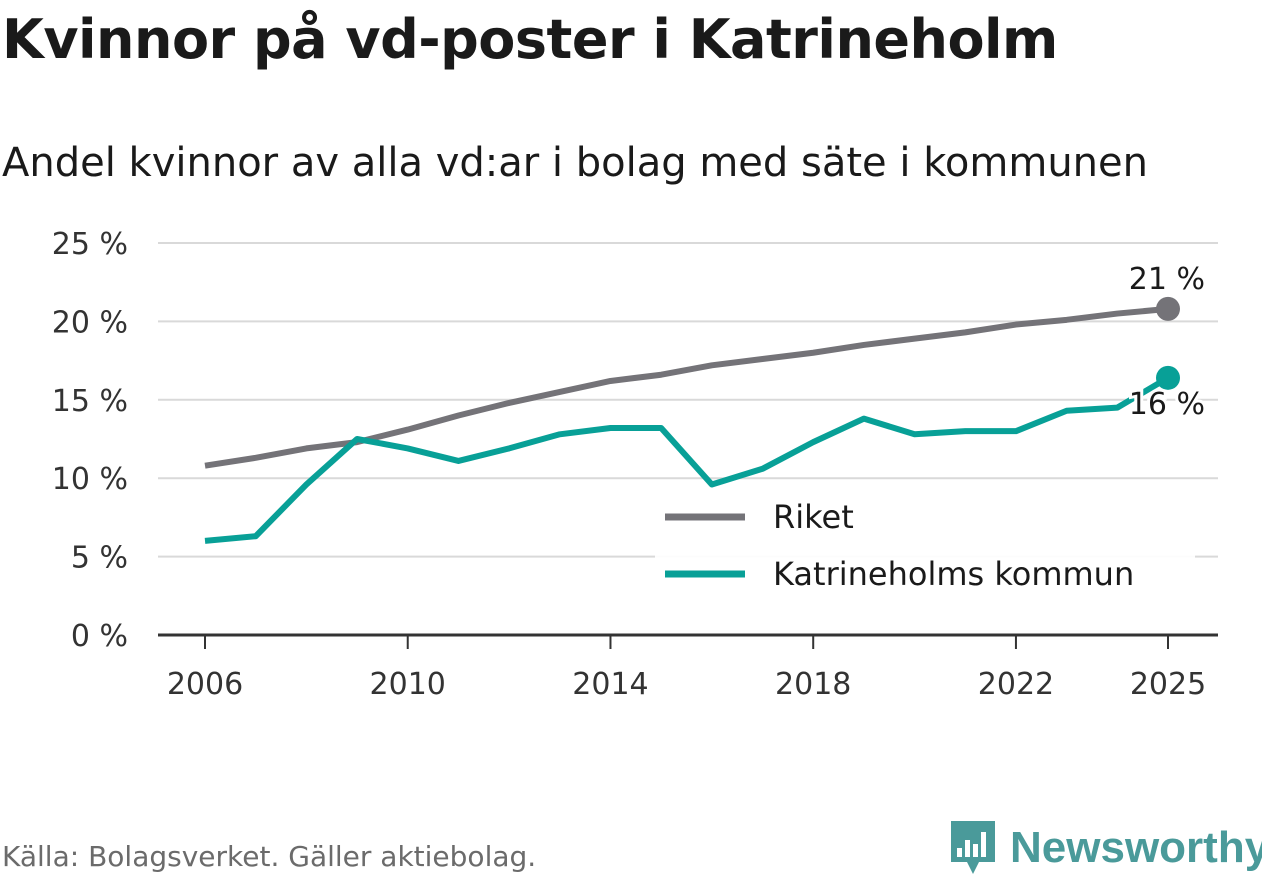 This screenshot has width=1262, height=879. Describe the element at coordinates (686, 668) in the screenshot. I see `x-axis-ticks: 2006 2010 2014 2018 2022 2025` at that location.